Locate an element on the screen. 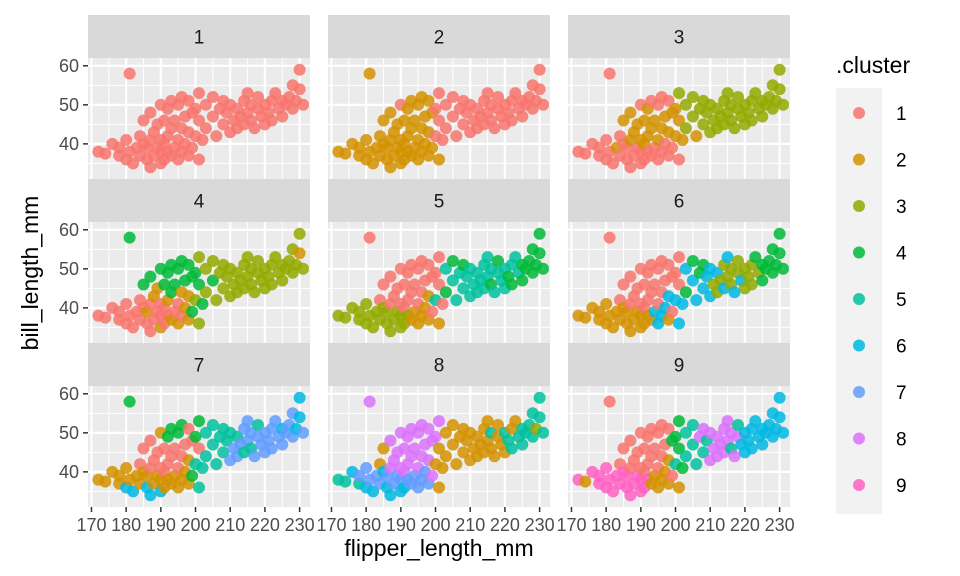 This screenshot has height=576, width=960. legend-label: 9 is located at coordinates (901, 486).